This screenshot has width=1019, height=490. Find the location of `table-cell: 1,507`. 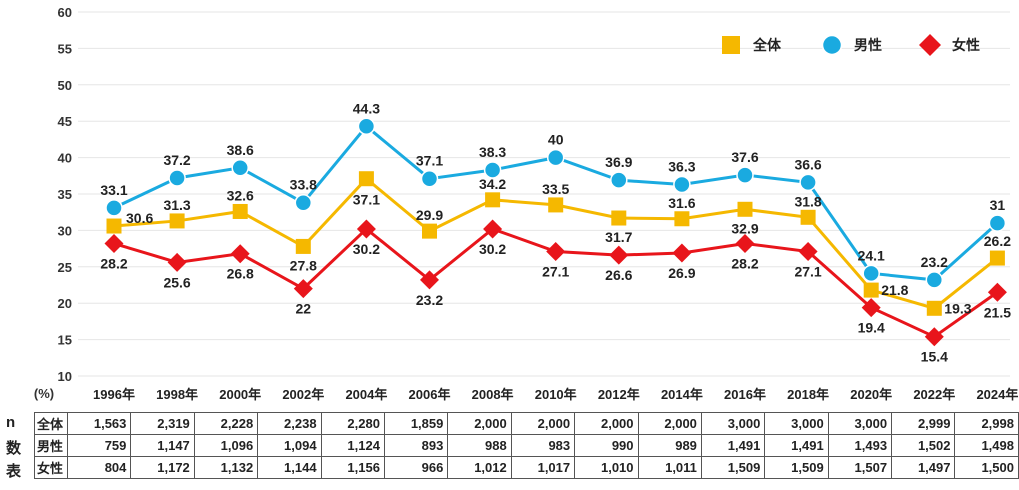

table-cell: 1,507 is located at coordinates (860, 467).